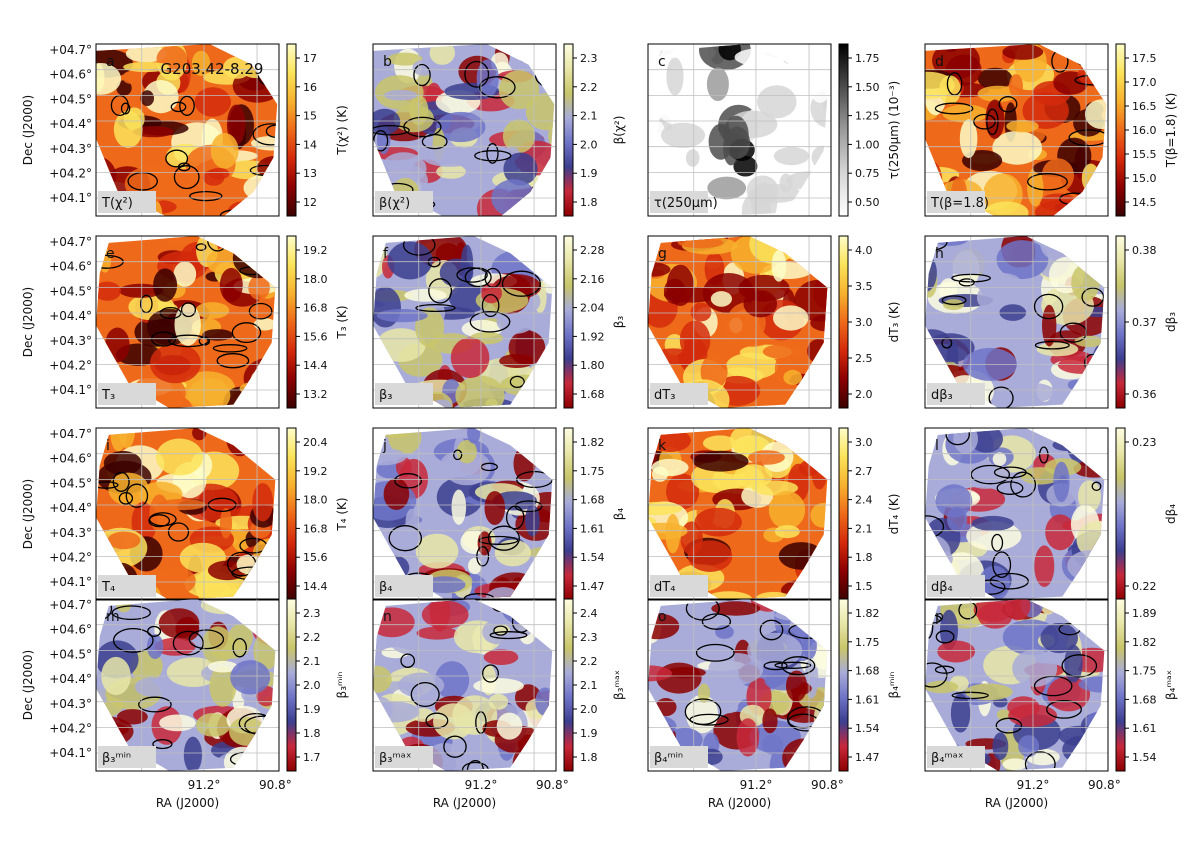 This screenshot has height=846, width=1200. I want to click on panel-h: h dβ₃ 0.38 0.37 0.36 dβ₃, so click(1051, 322).